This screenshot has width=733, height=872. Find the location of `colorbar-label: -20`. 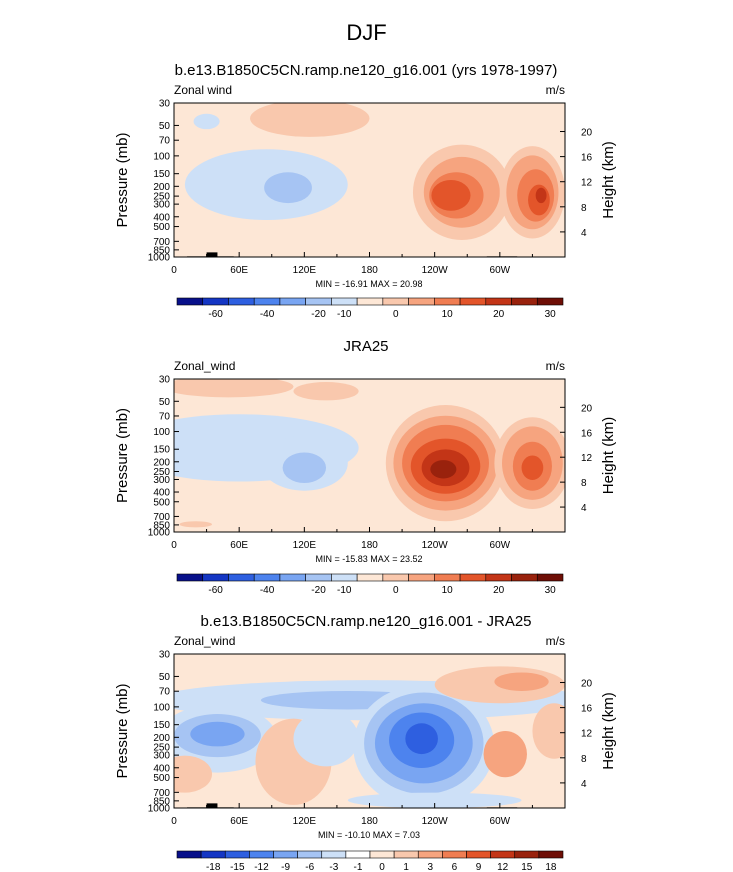

colorbar-label: -20 is located at coordinates (318, 314).